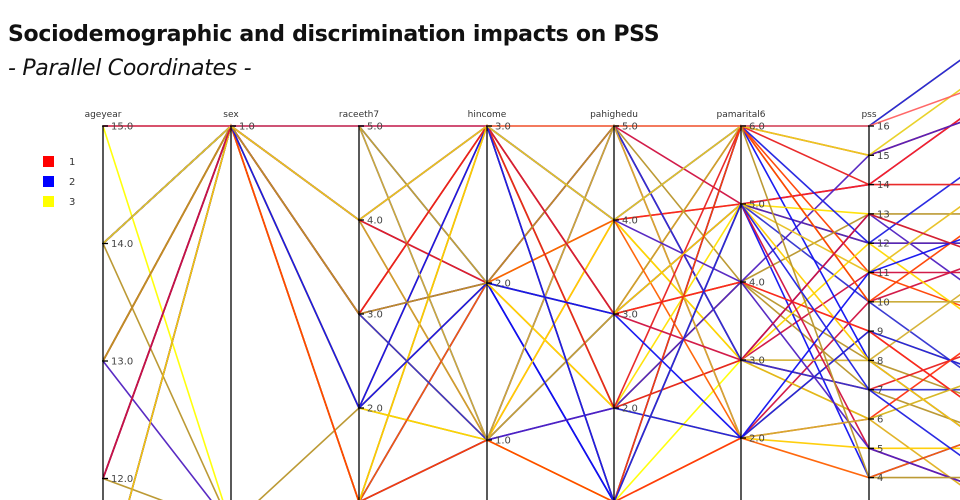 Image resolution: width=960 pixels, height=500 pixels. What do you see at coordinates (880, 449) in the screenshot?
I see `tick-label: 5` at bounding box center [880, 449].